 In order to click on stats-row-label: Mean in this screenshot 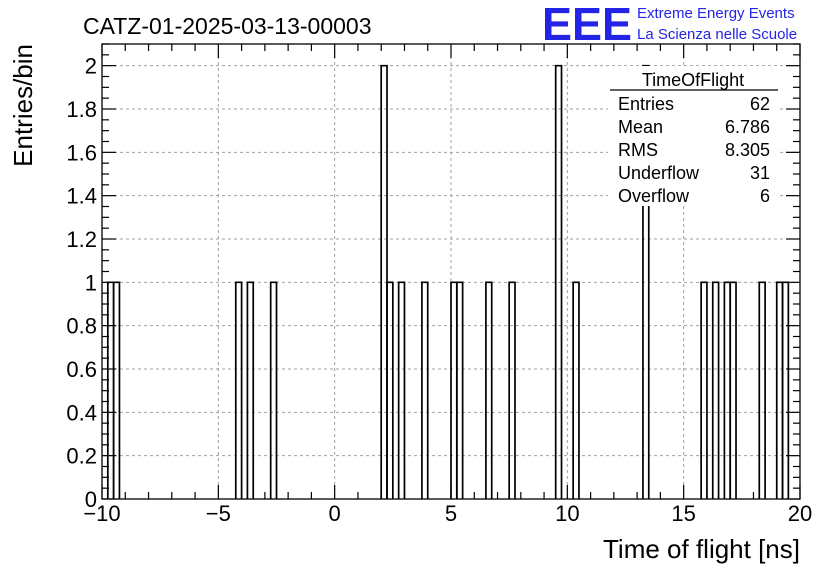, I will do `click(640, 127)`.